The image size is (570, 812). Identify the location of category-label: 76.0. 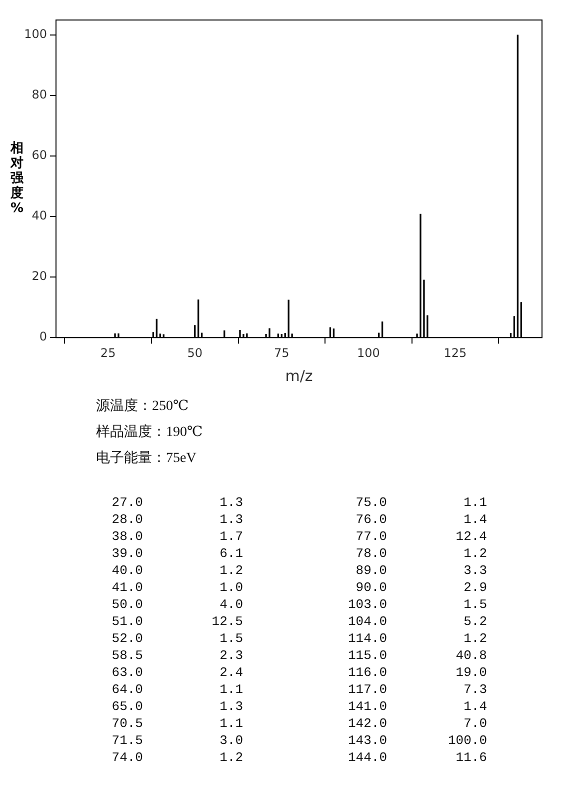
(370, 519).